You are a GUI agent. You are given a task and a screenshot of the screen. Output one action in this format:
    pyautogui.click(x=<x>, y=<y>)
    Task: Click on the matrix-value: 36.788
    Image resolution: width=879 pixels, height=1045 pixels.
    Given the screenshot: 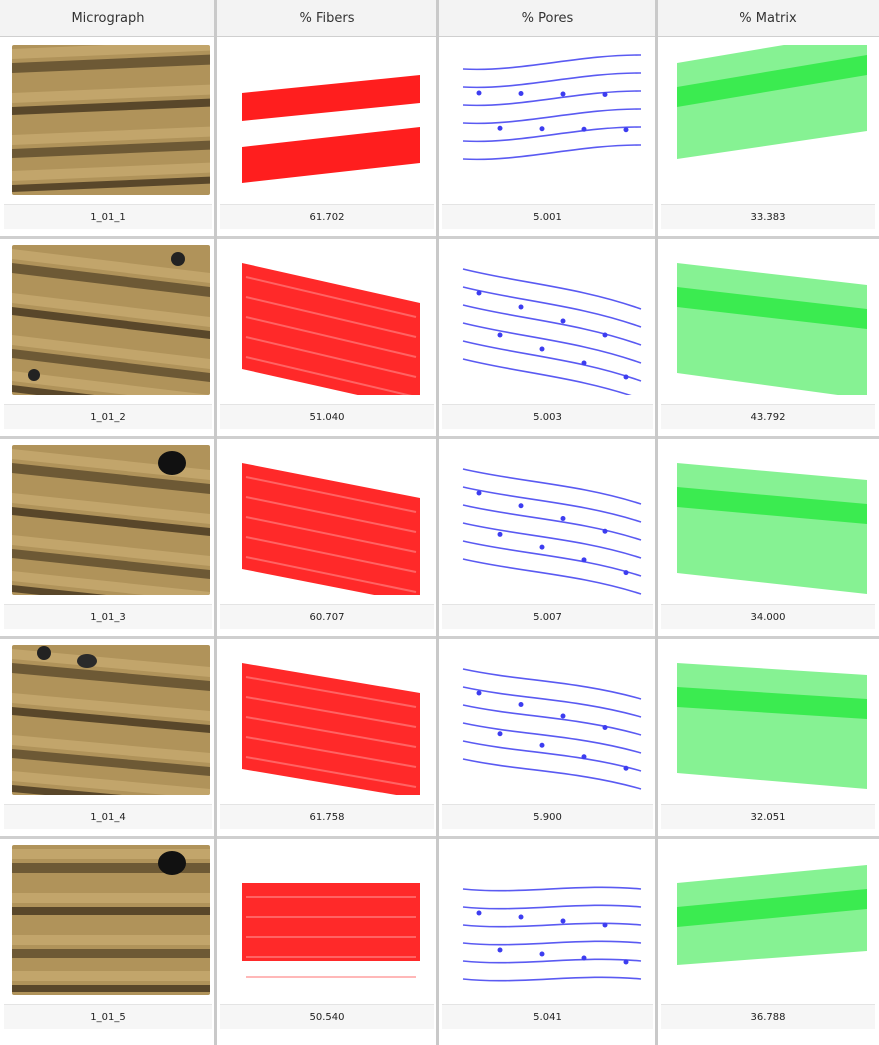 What is the action you would take?
    pyautogui.click(x=768, y=1016)
    